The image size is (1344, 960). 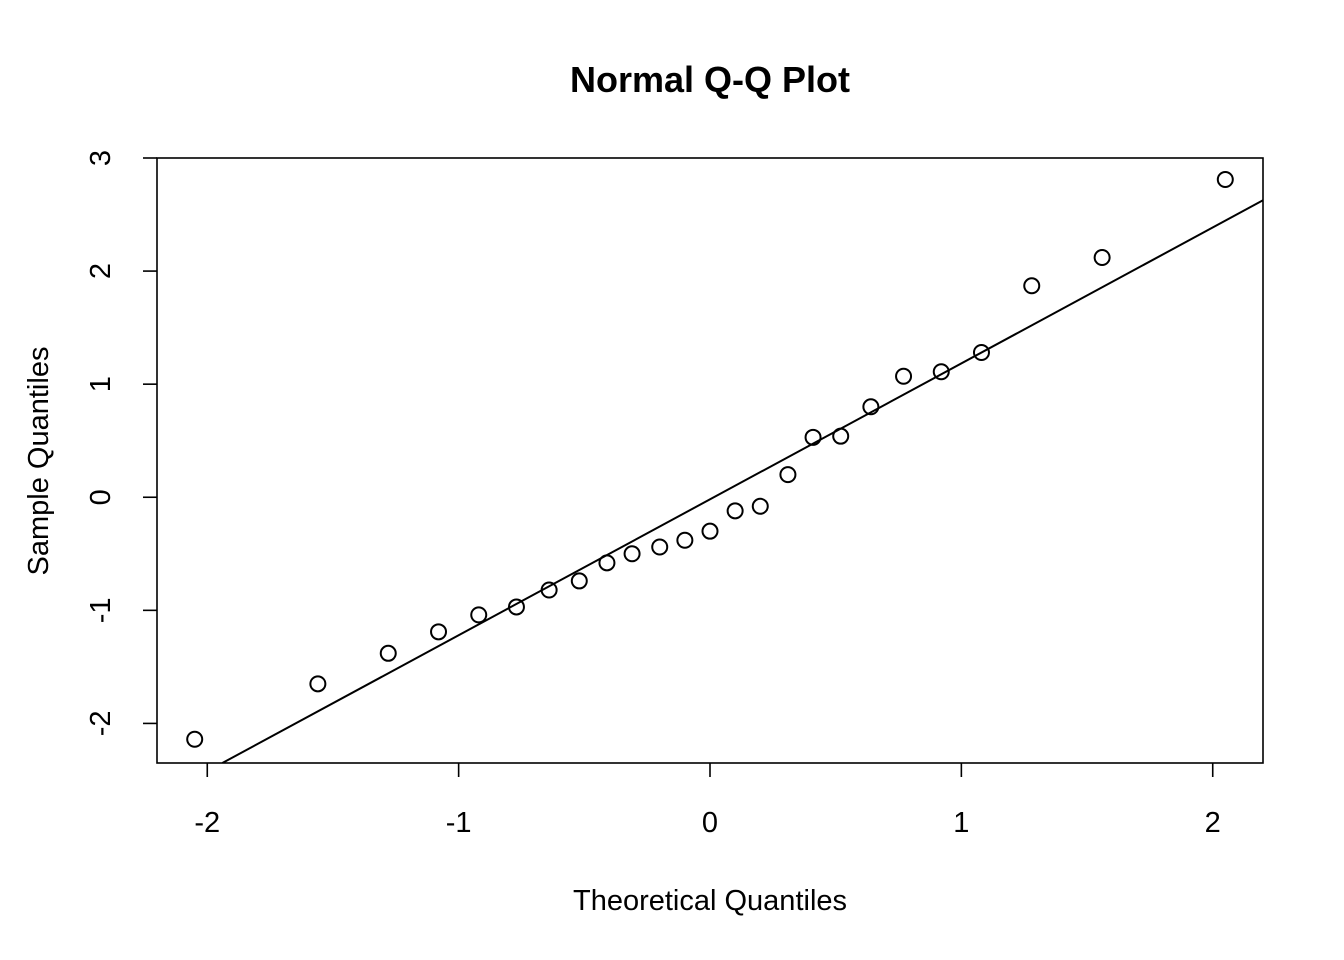 I want to click on y-tick-label: -1, so click(x=101, y=610).